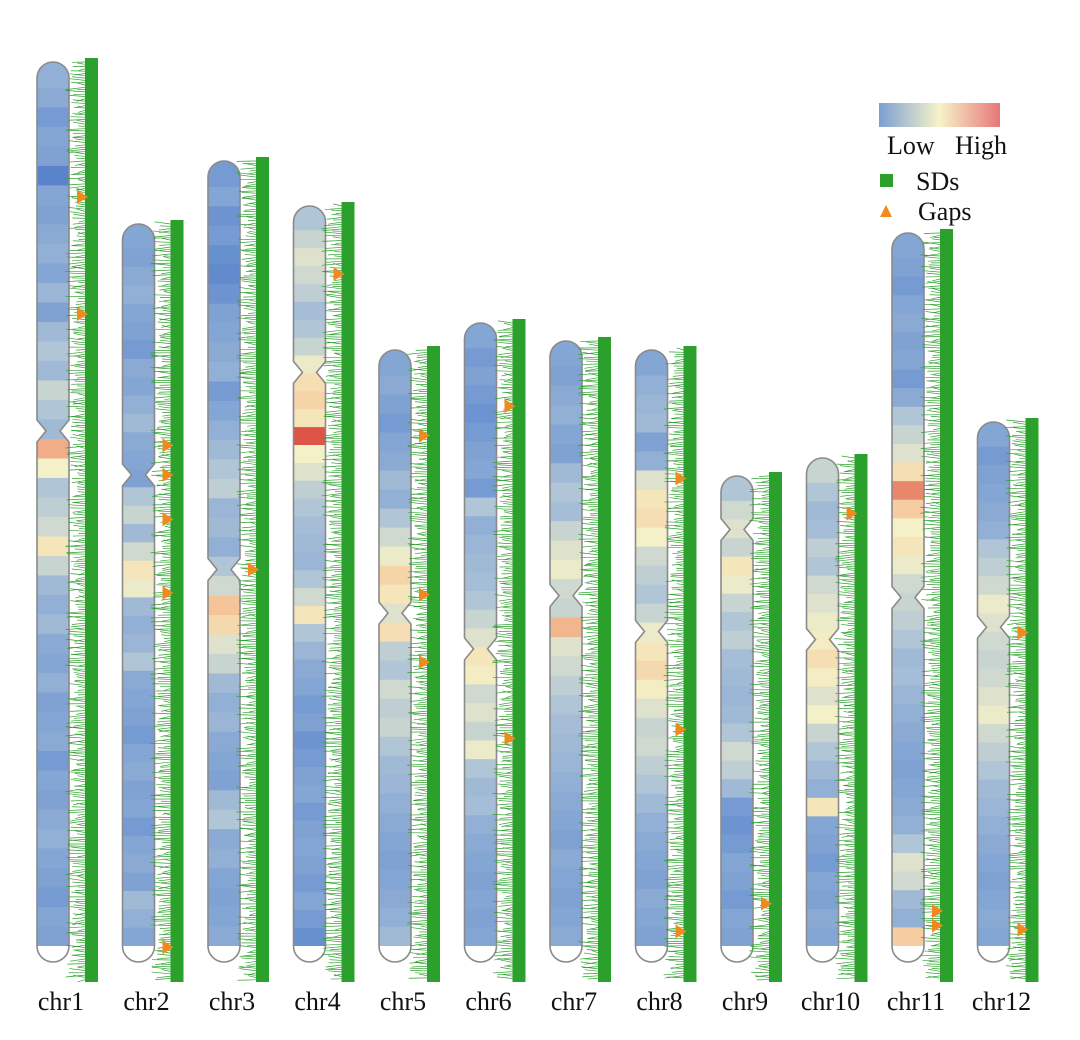 The width and height of the screenshot is (1080, 1040). What do you see at coordinates (395, 954) in the screenshot?
I see `chr5-band-bottom` at bounding box center [395, 954].